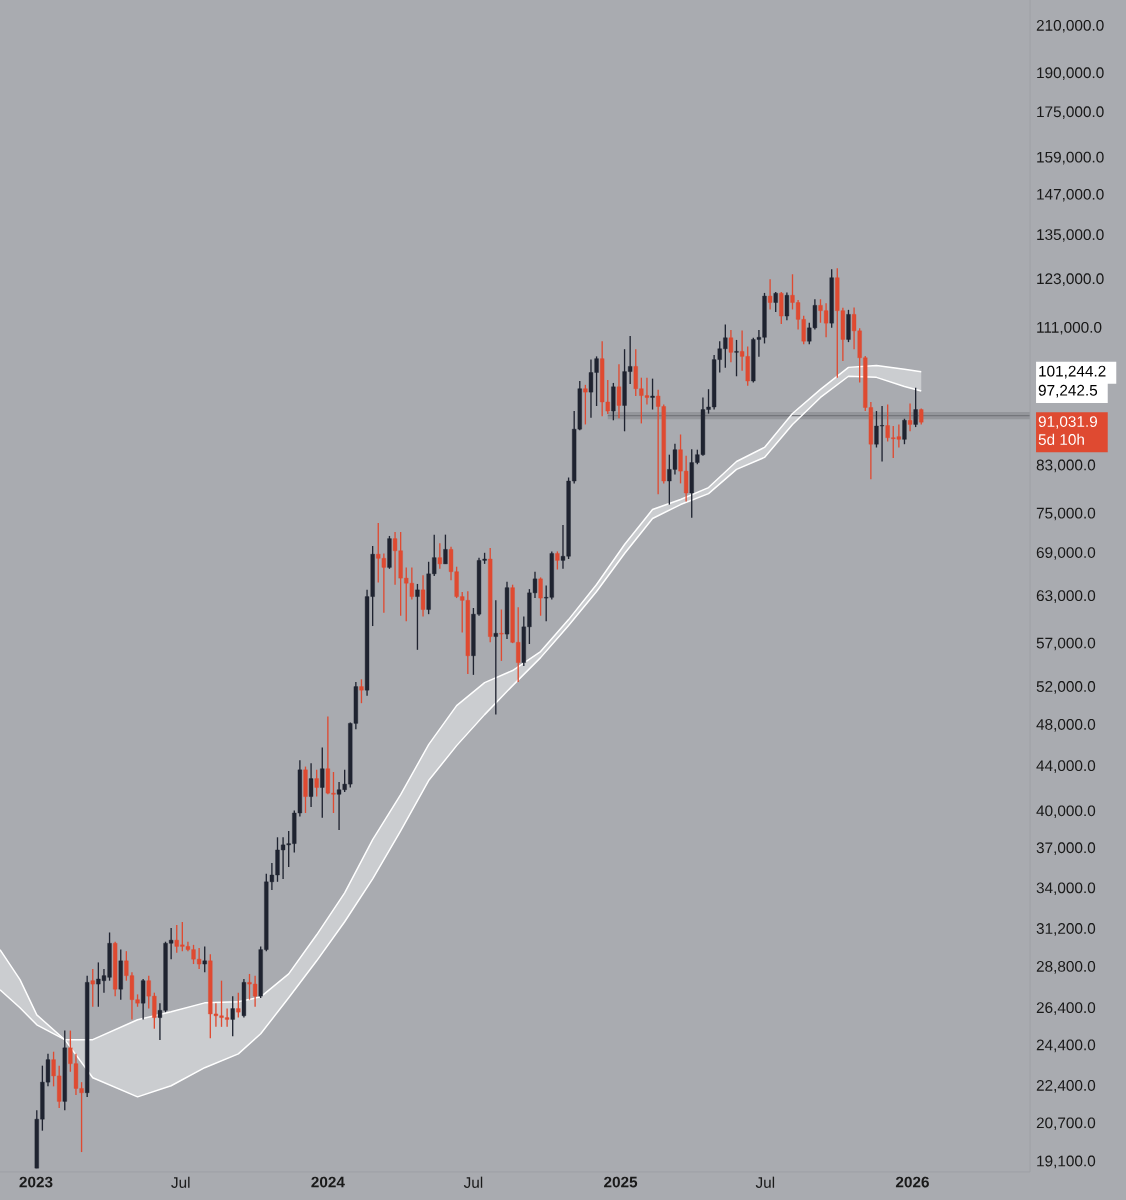 The height and width of the screenshot is (1200, 1126). Describe the element at coordinates (1072, 372) in the screenshot. I see `y-tick-label: 101,244.2` at that location.